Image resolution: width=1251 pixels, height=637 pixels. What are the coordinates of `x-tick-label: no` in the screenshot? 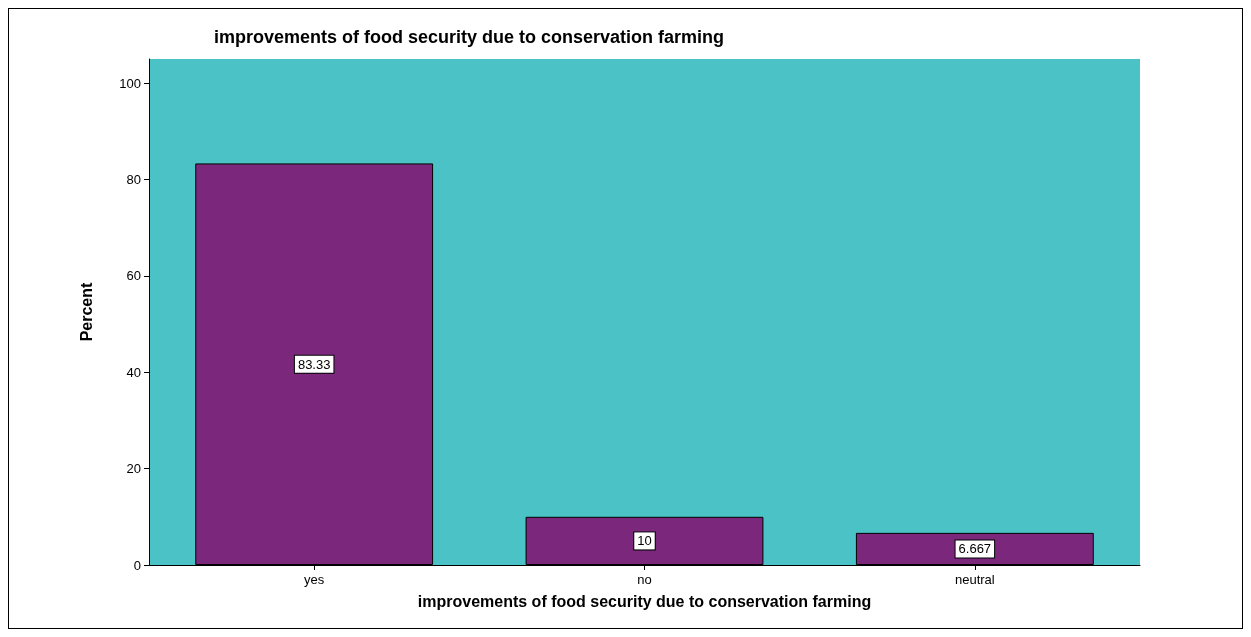 It's located at (644, 579).